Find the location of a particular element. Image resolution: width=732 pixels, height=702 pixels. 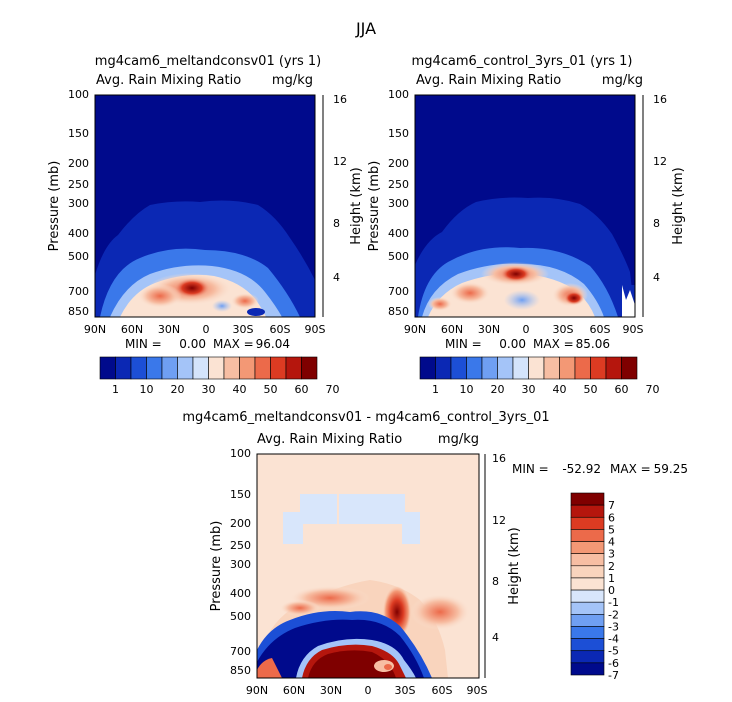

panel-1-minmax: MIN = 0.00 MAX = 96.04 is located at coordinates (207, 344).